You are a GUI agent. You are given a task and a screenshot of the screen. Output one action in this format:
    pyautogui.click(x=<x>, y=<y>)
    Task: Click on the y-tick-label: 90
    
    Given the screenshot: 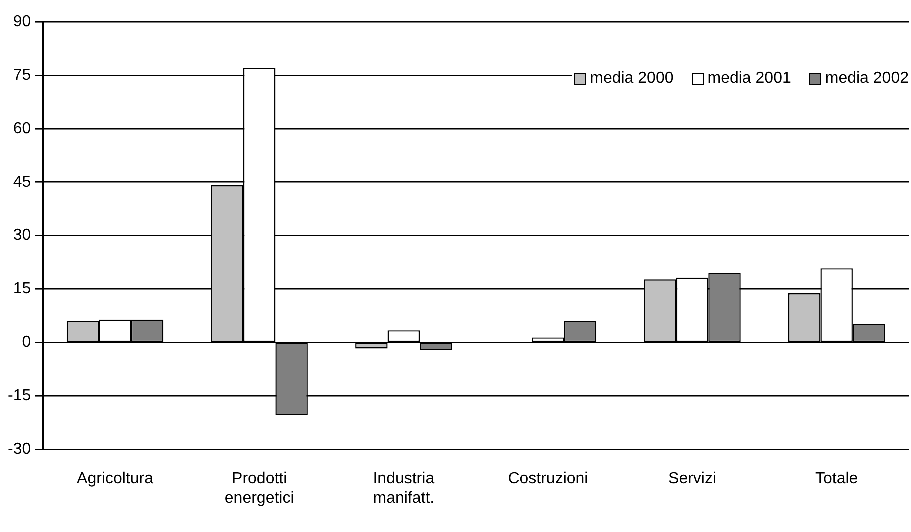 What is the action you would take?
    pyautogui.click(x=22, y=21)
    